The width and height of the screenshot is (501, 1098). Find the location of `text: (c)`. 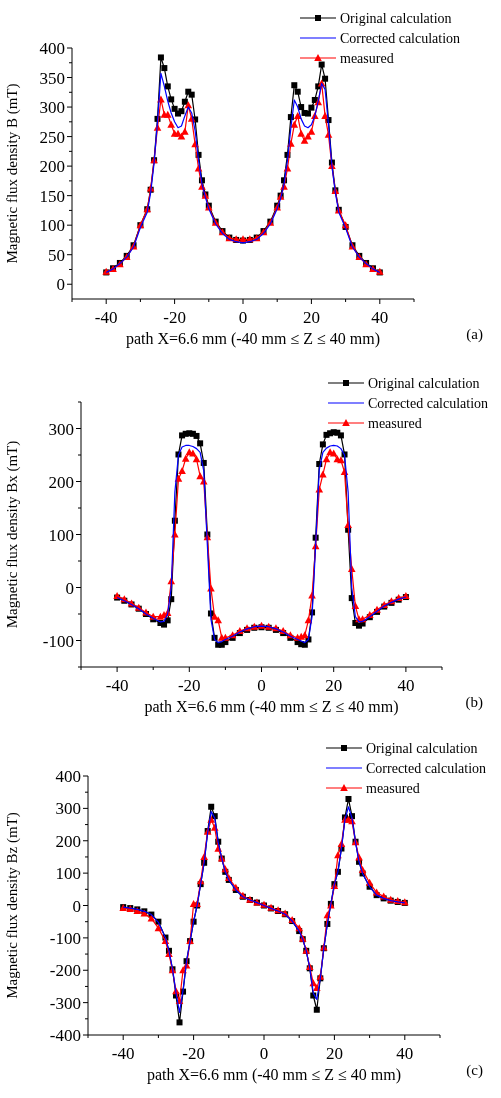

text: (c) is located at coordinates (474, 1070).